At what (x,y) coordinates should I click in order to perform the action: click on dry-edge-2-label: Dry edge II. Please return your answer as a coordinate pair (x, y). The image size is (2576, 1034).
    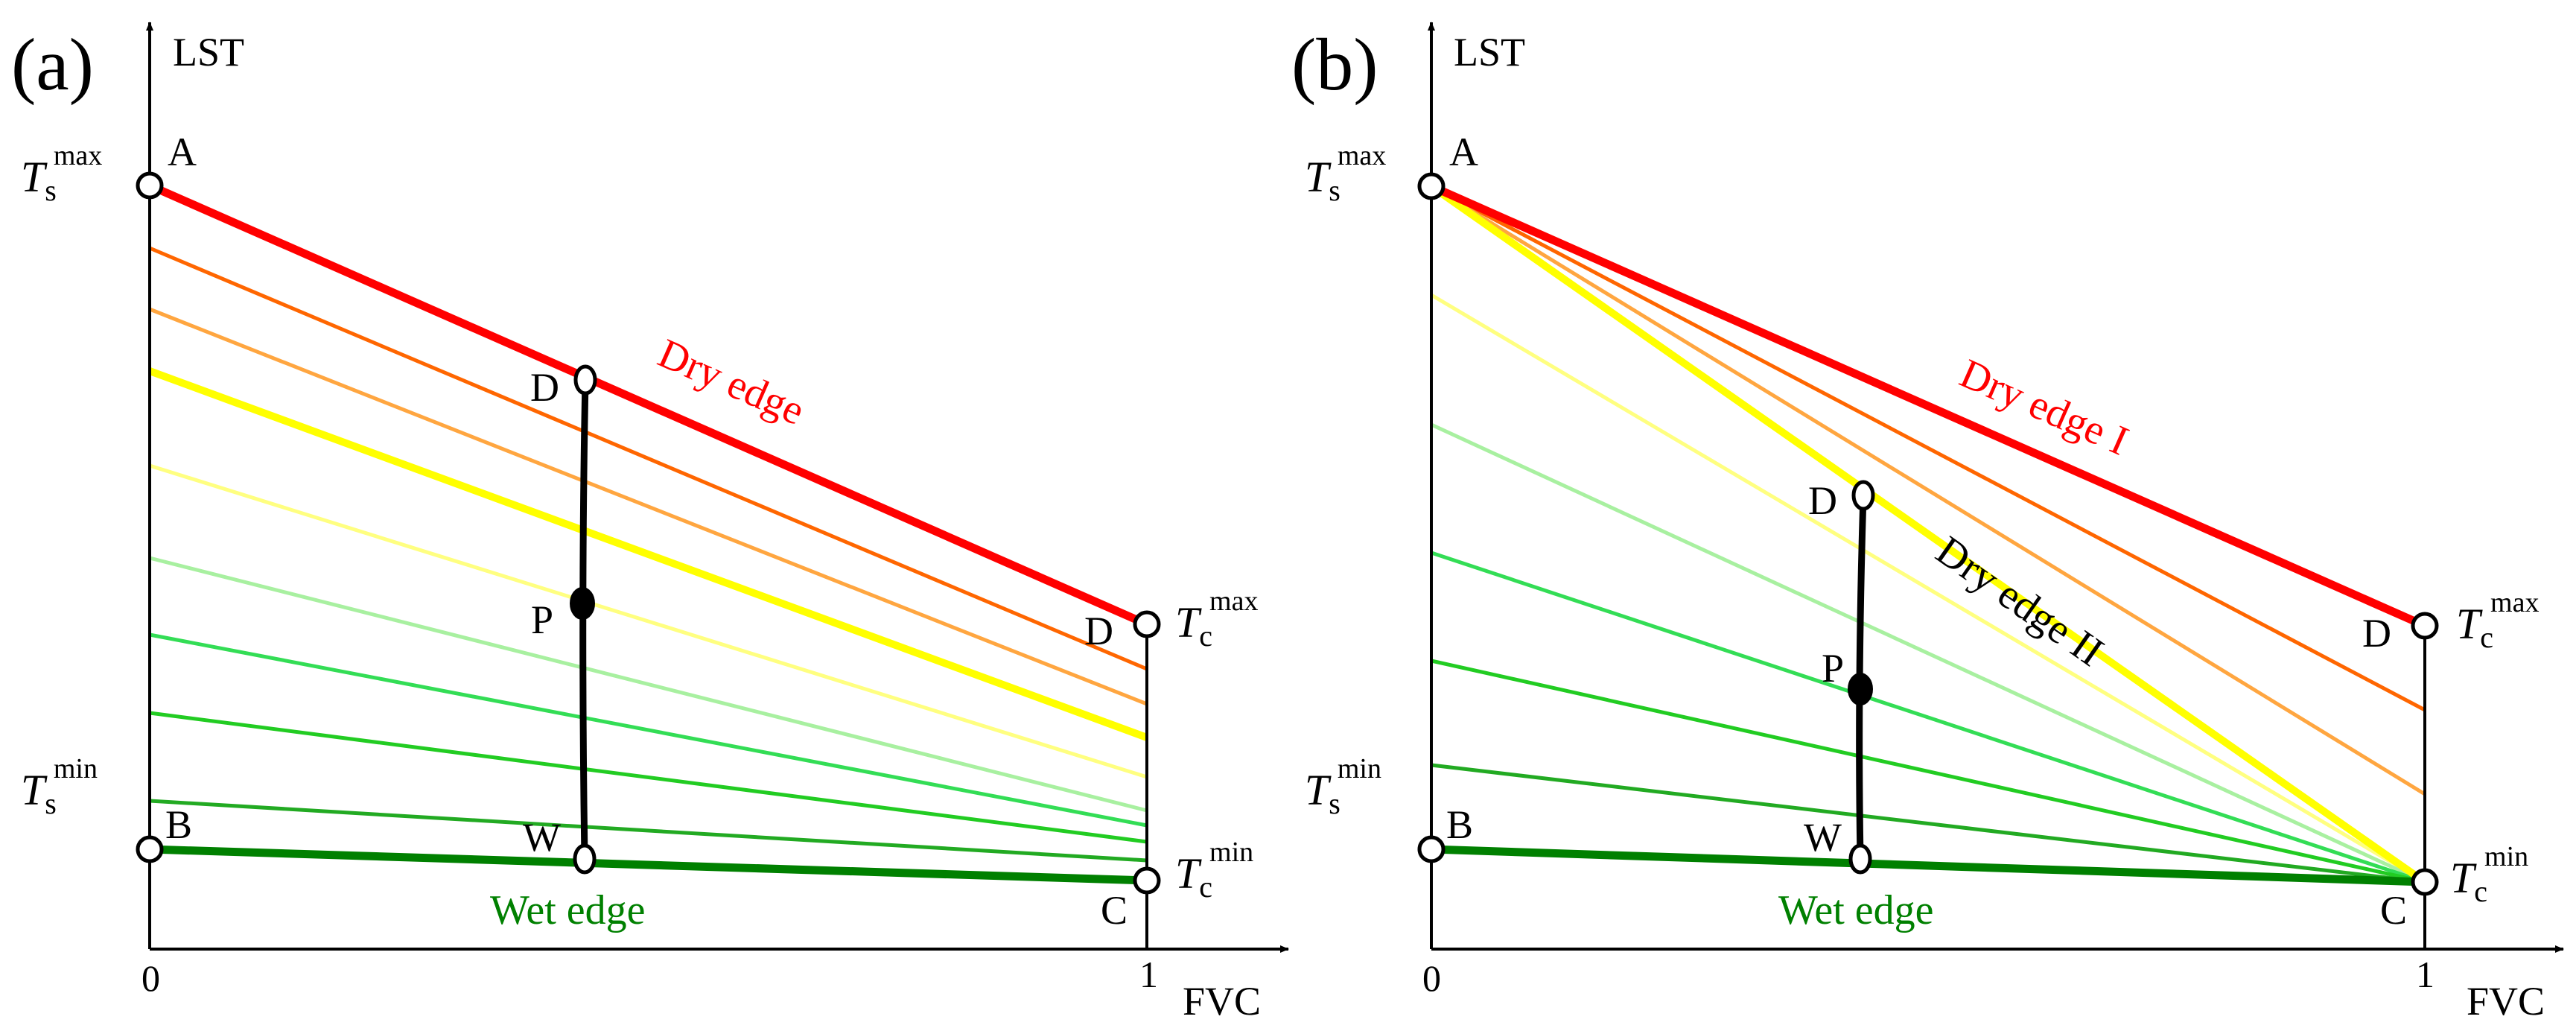
    Looking at the image, I should click on (2020, 601).